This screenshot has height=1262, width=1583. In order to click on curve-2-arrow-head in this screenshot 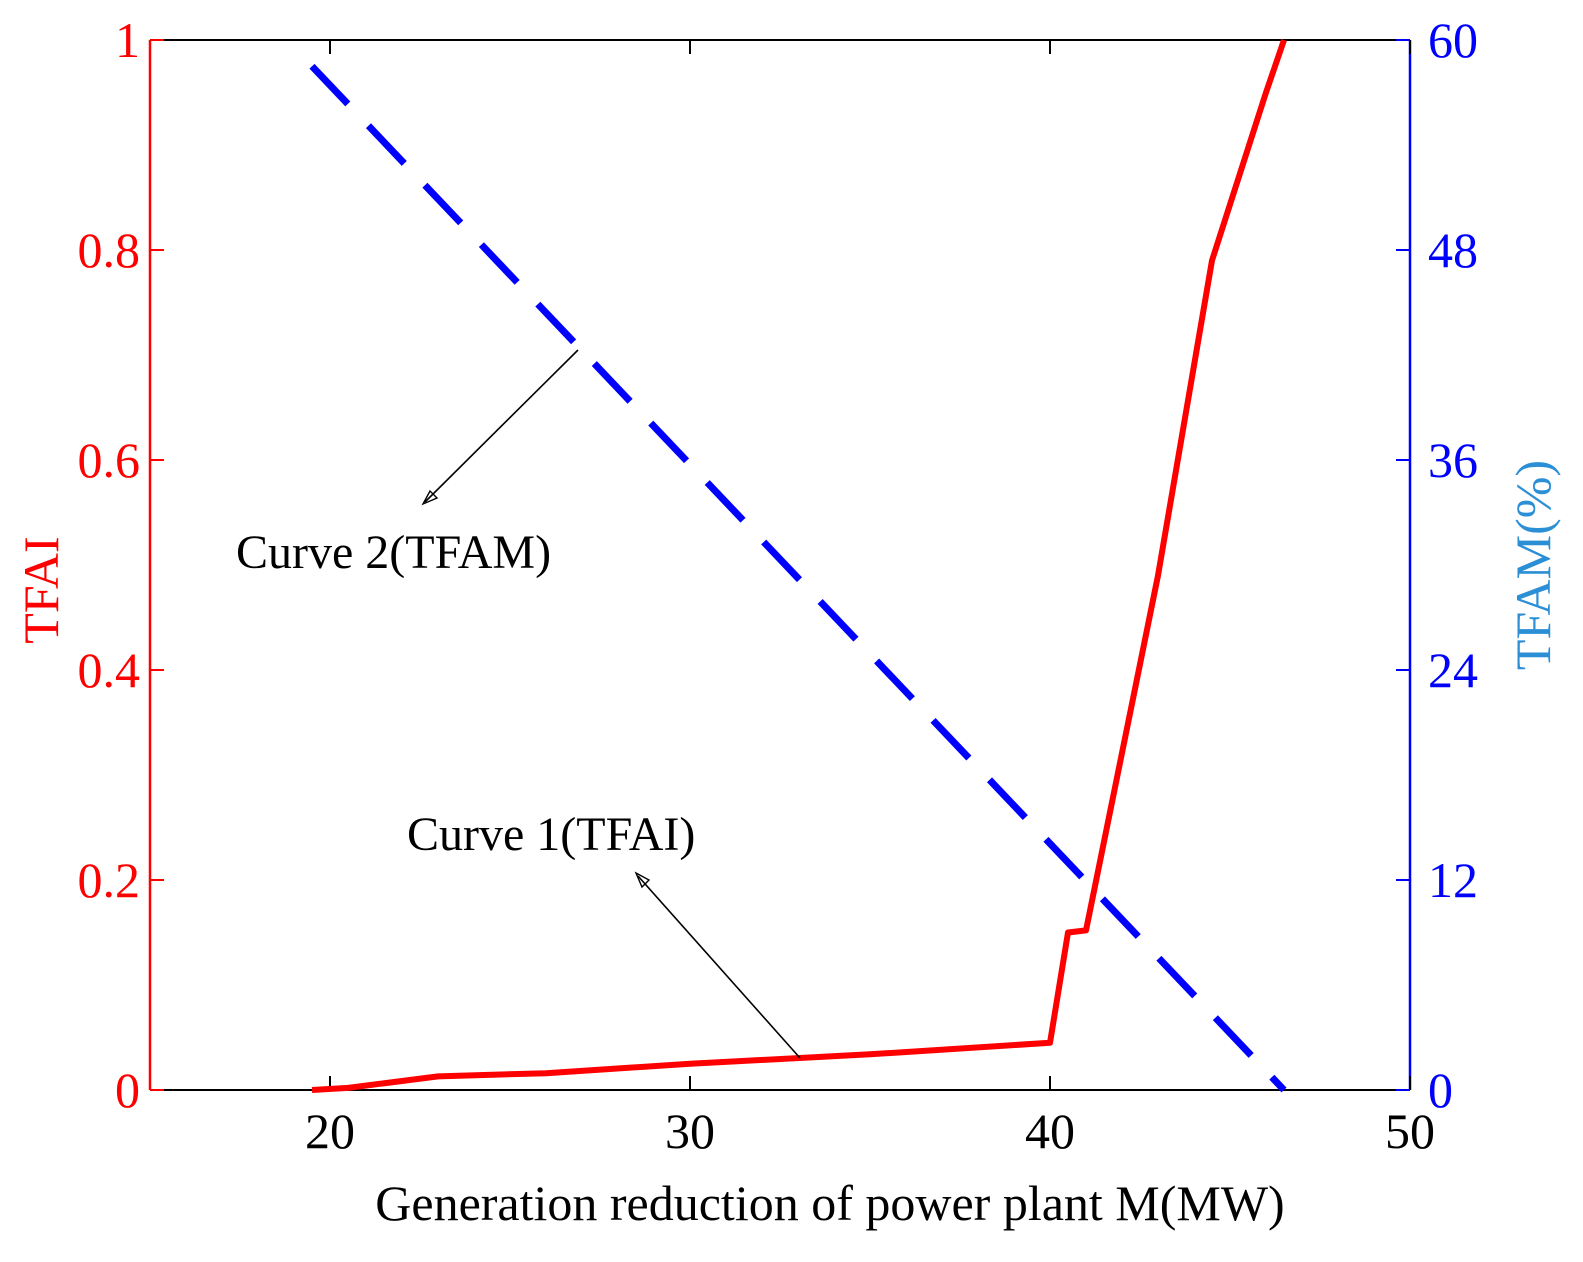, I will do `click(430, 497)`.